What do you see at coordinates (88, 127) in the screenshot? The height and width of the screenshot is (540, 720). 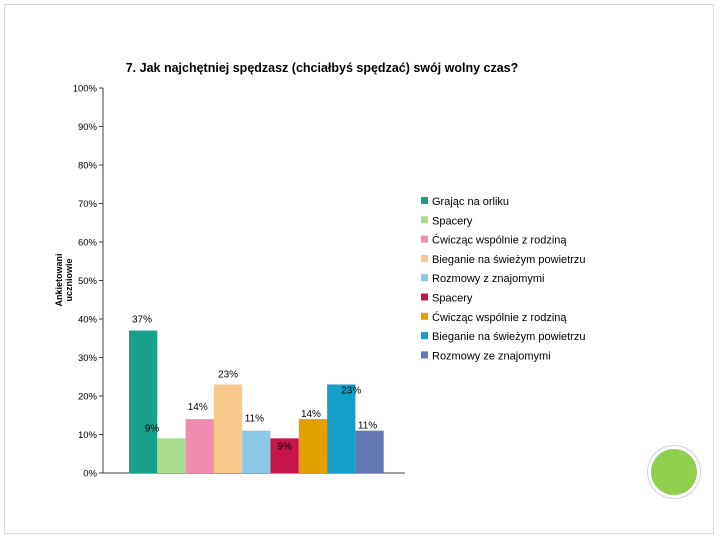 I see `y-tick-label: 90%` at bounding box center [88, 127].